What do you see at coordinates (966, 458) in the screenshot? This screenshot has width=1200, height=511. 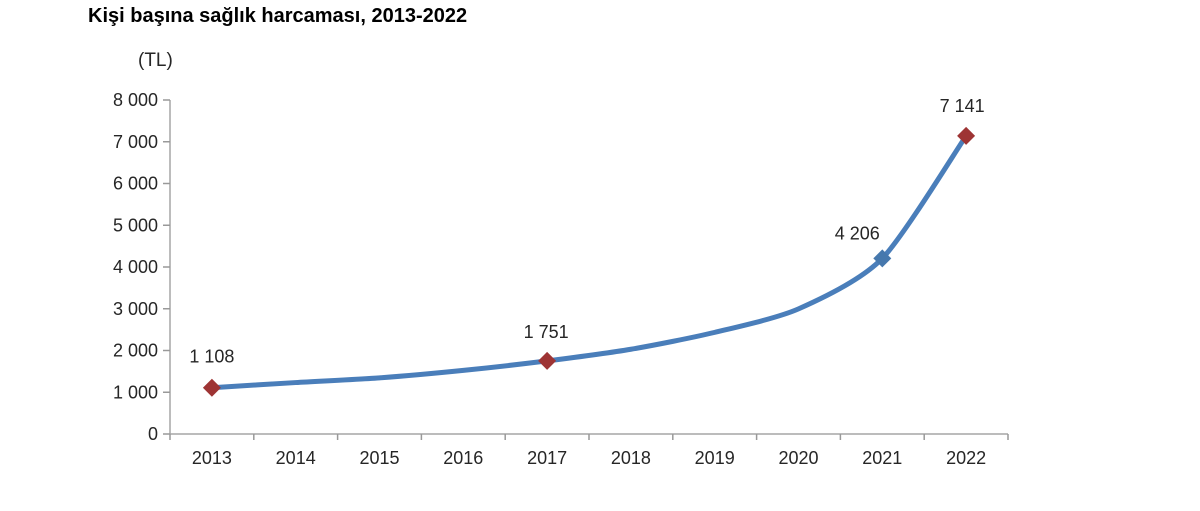 I see `x-axis-tick-label: 2022` at bounding box center [966, 458].